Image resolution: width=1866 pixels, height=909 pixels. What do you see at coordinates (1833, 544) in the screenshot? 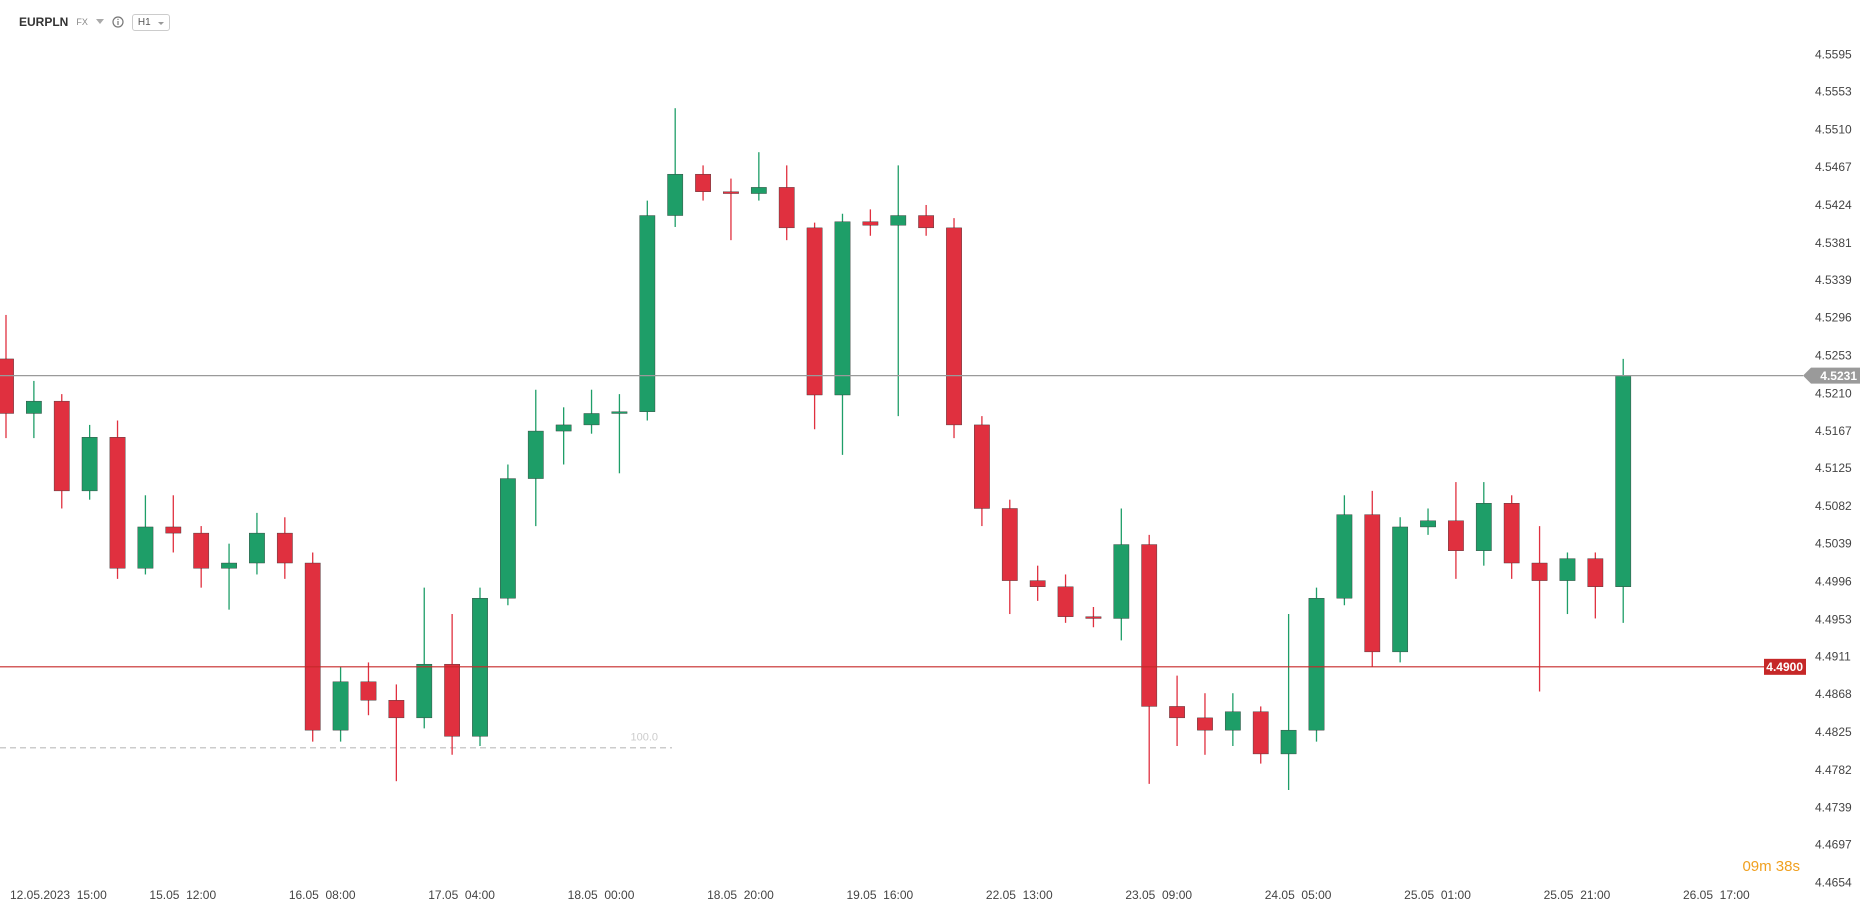
I see `y-tick-label: 4.5039` at bounding box center [1833, 544].